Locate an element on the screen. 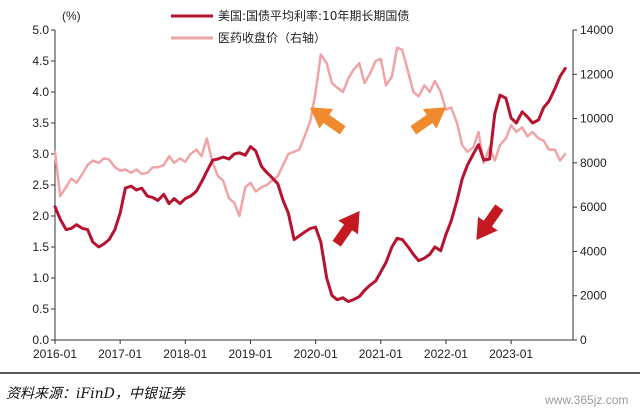 The height and width of the screenshot is (412, 640). left-tick-label: 0.0 is located at coordinates (40, 340).